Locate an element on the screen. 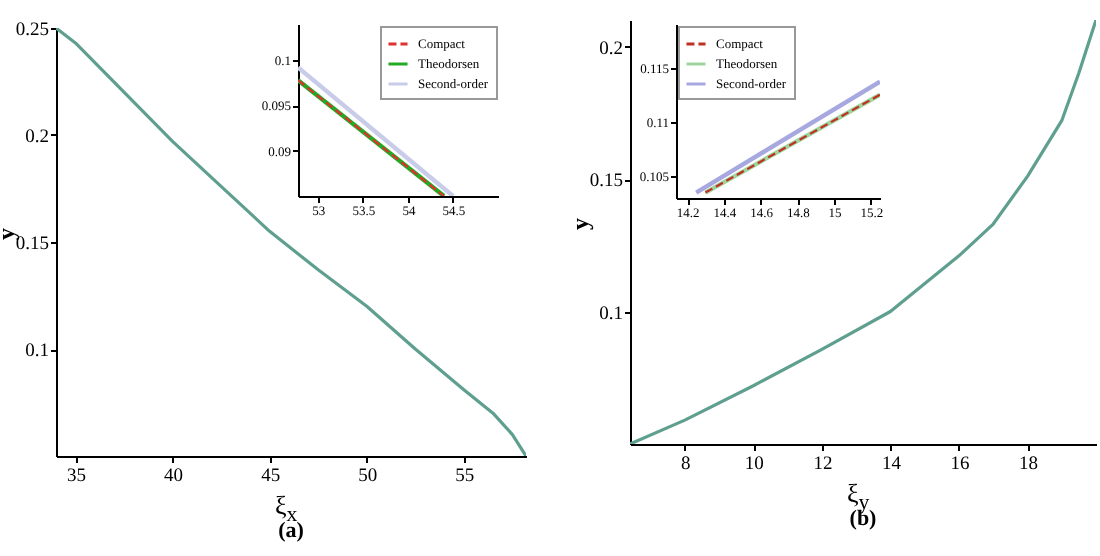 The image size is (1100, 556). x-tick-label: 45 is located at coordinates (271, 477).